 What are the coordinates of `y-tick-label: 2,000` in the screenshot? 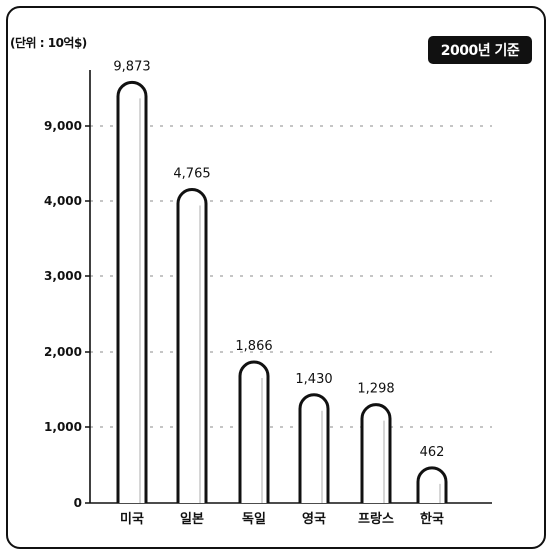 It's located at (63, 352).